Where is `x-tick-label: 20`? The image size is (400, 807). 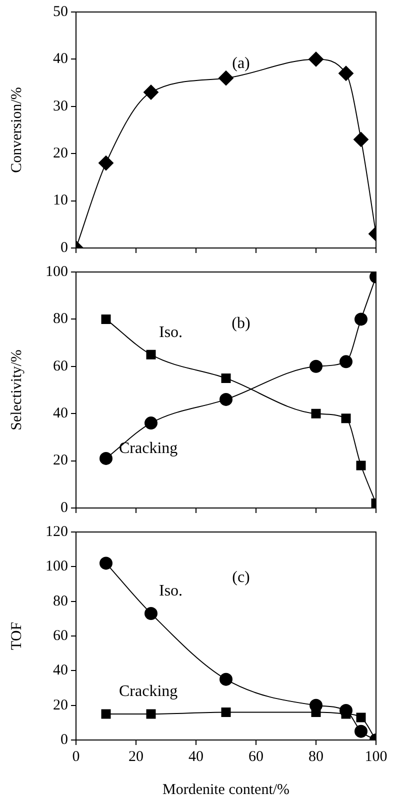 x-tick-label: 20 is located at coordinates (136, 756).